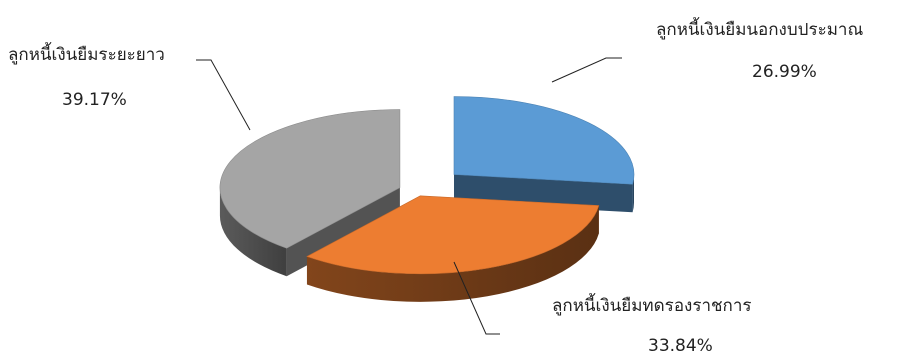 Image resolution: width=914 pixels, height=358 pixels. What do you see at coordinates (453, 235) in the screenshot?
I see `slice-advance-top` at bounding box center [453, 235].